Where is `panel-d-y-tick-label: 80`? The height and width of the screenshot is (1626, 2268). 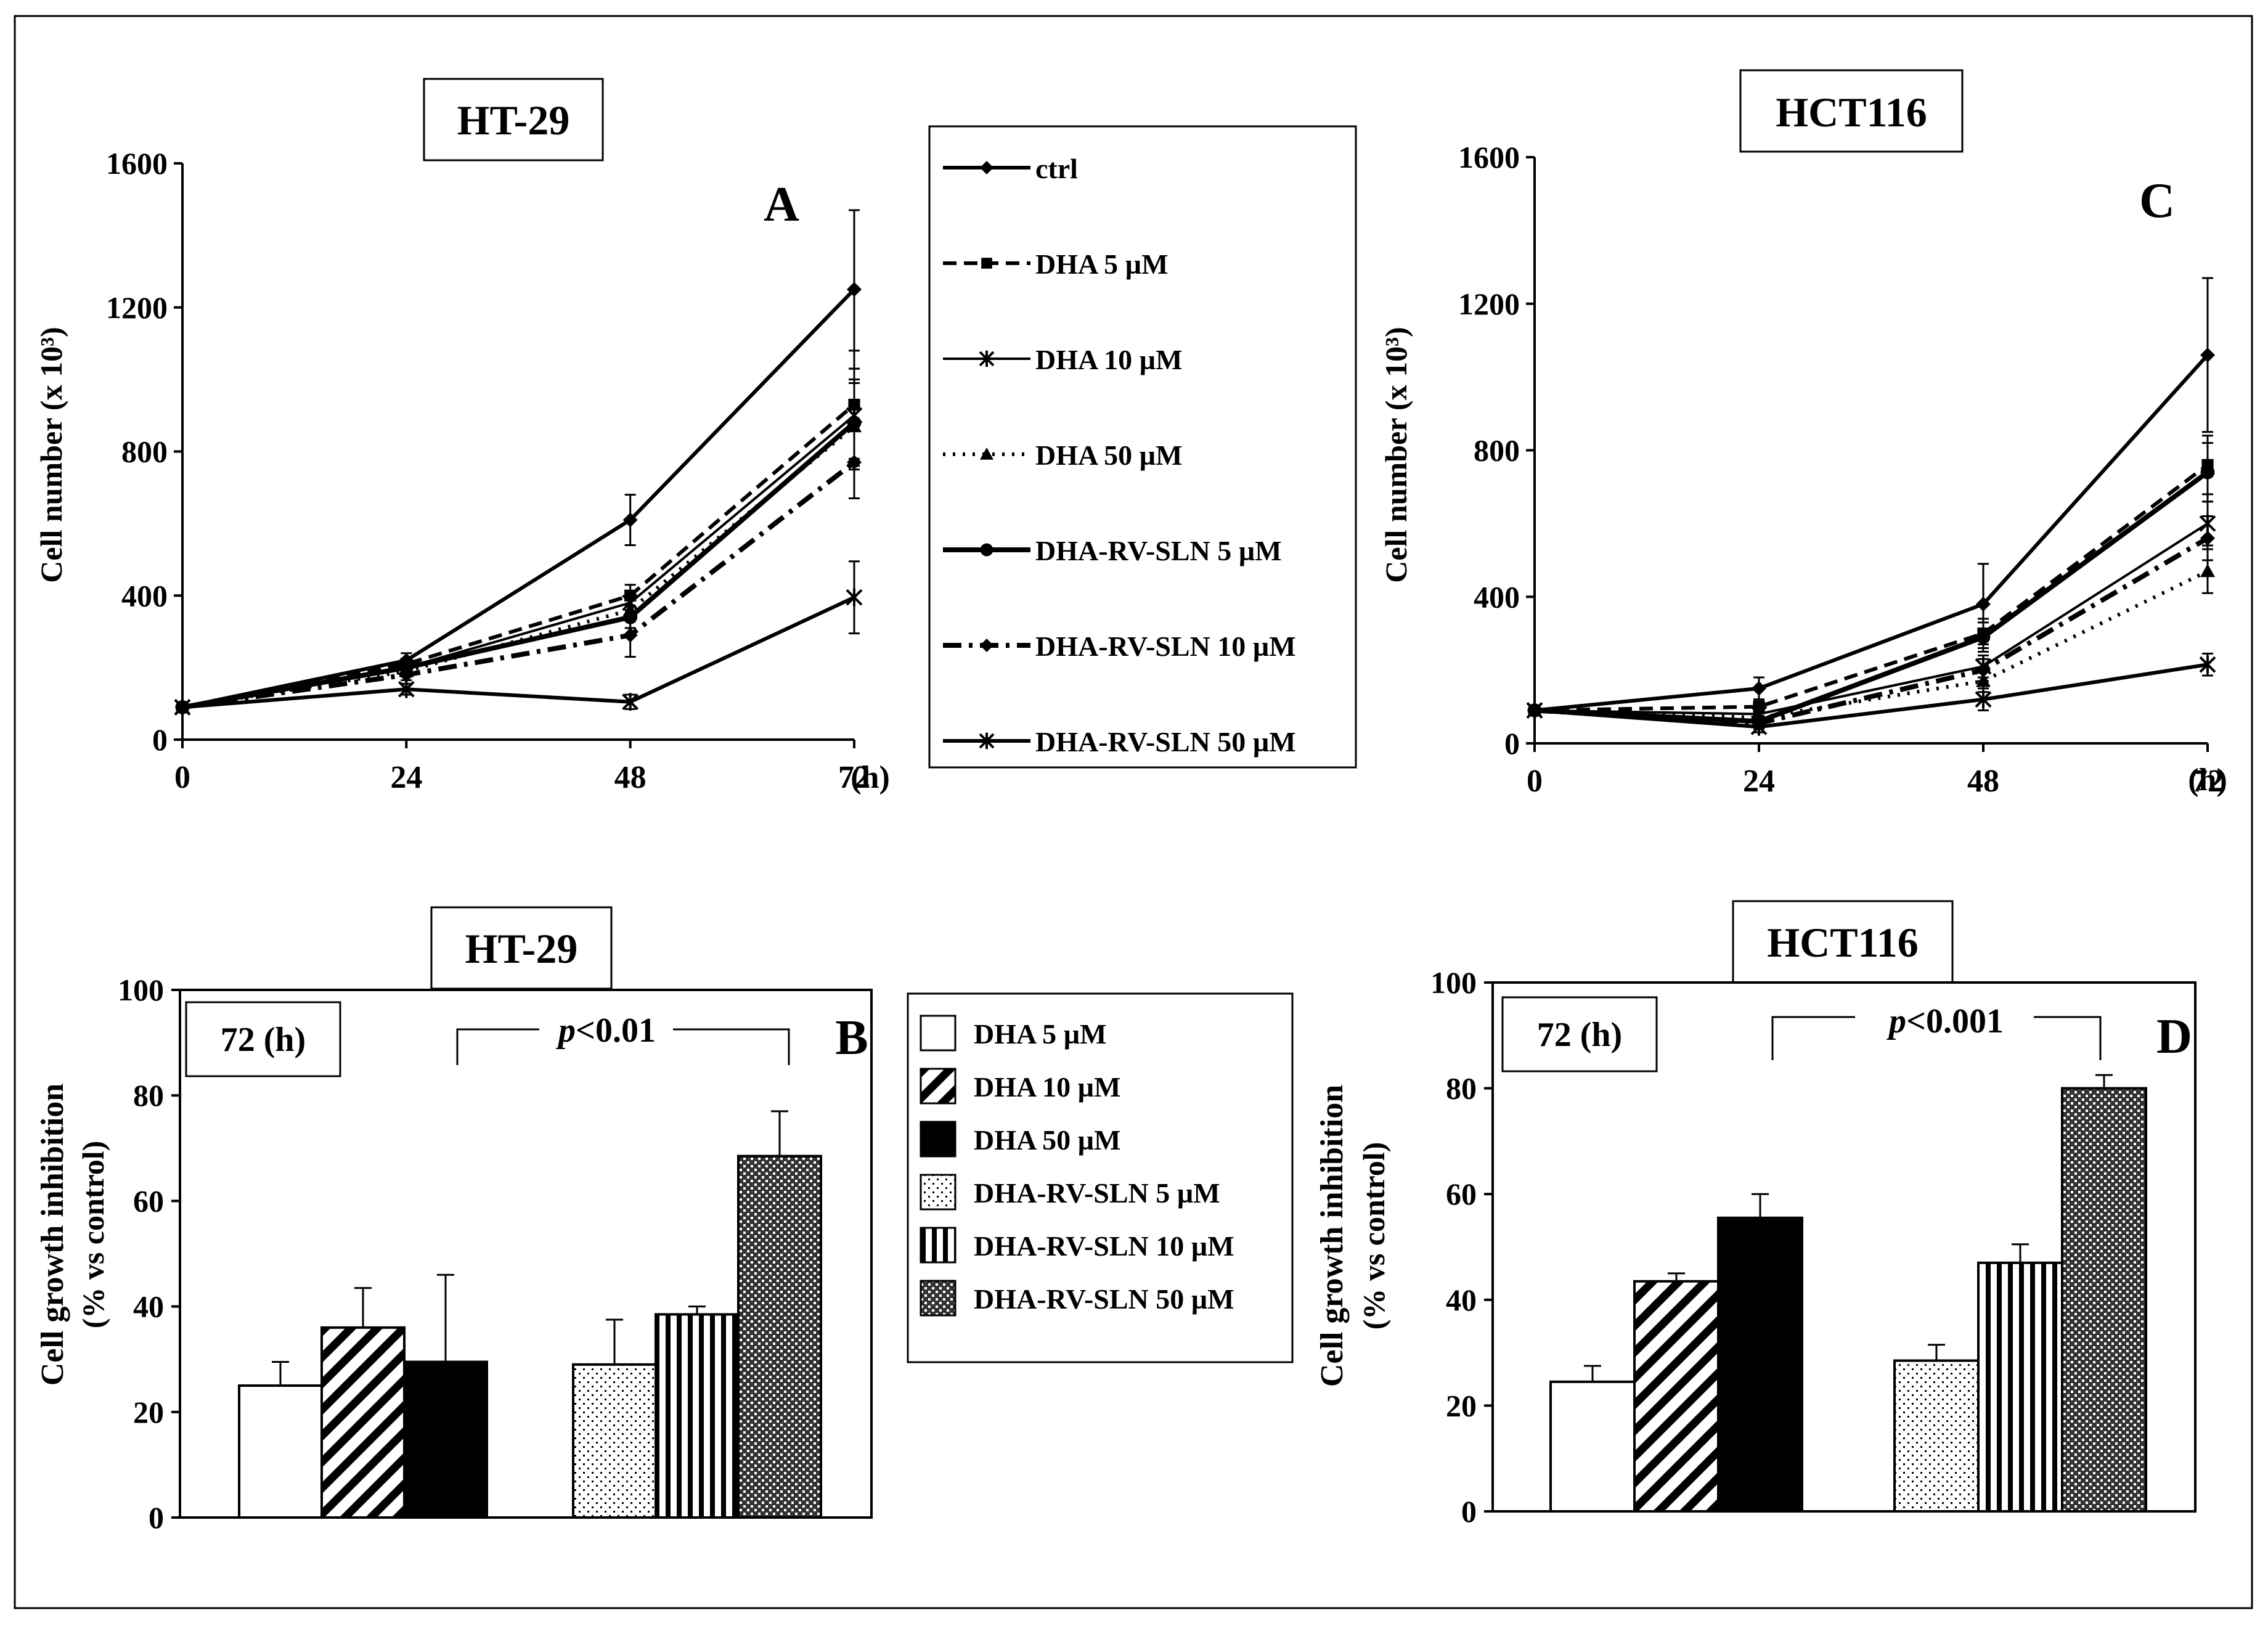 panel-d-y-tick-label: 80 is located at coordinates (1462, 1088).